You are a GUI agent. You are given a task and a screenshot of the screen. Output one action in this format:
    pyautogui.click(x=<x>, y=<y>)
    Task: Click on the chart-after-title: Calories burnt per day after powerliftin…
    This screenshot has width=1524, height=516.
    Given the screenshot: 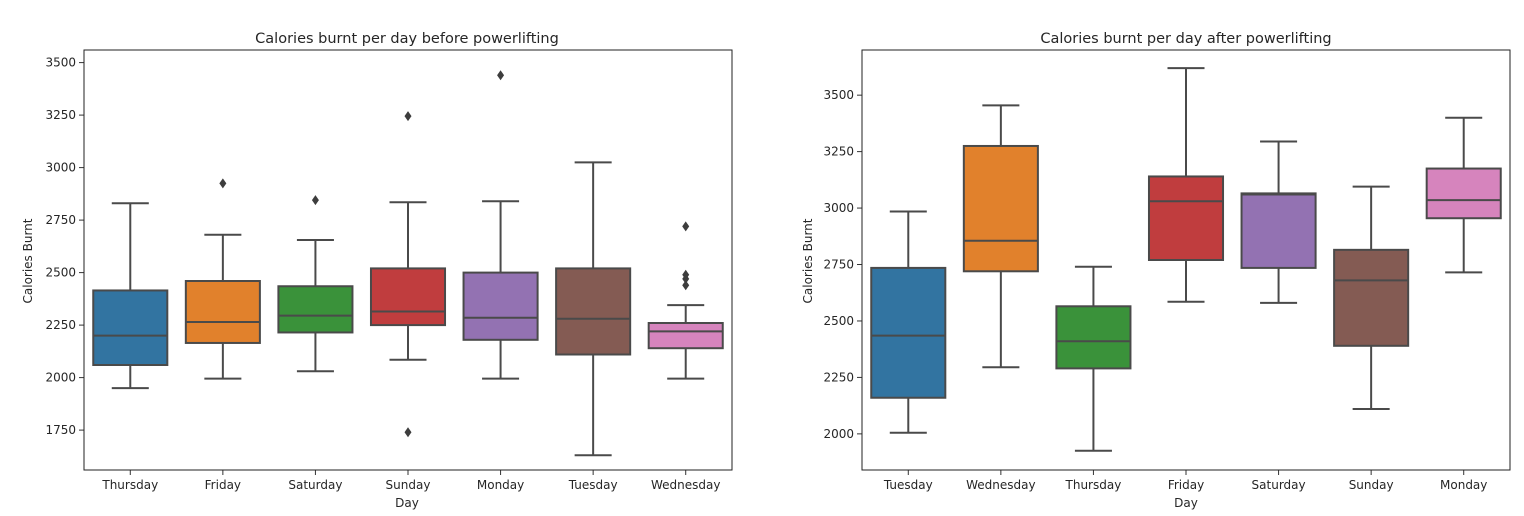 What is the action you would take?
    pyautogui.click(x=1185, y=39)
    